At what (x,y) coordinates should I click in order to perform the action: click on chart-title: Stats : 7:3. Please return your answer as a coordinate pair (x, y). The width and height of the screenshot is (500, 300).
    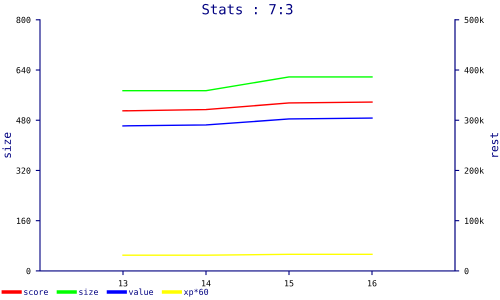
    Looking at the image, I should click on (247, 9).